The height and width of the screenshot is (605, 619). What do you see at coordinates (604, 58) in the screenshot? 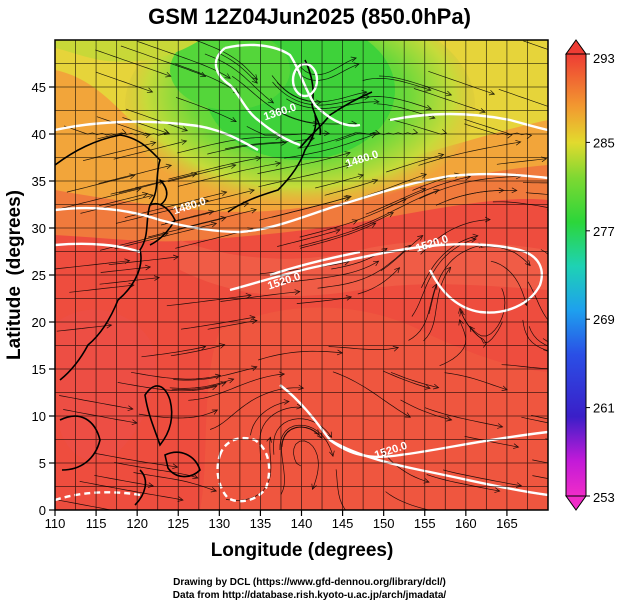
I see `colorbar-tick-label: 293` at bounding box center [604, 58].